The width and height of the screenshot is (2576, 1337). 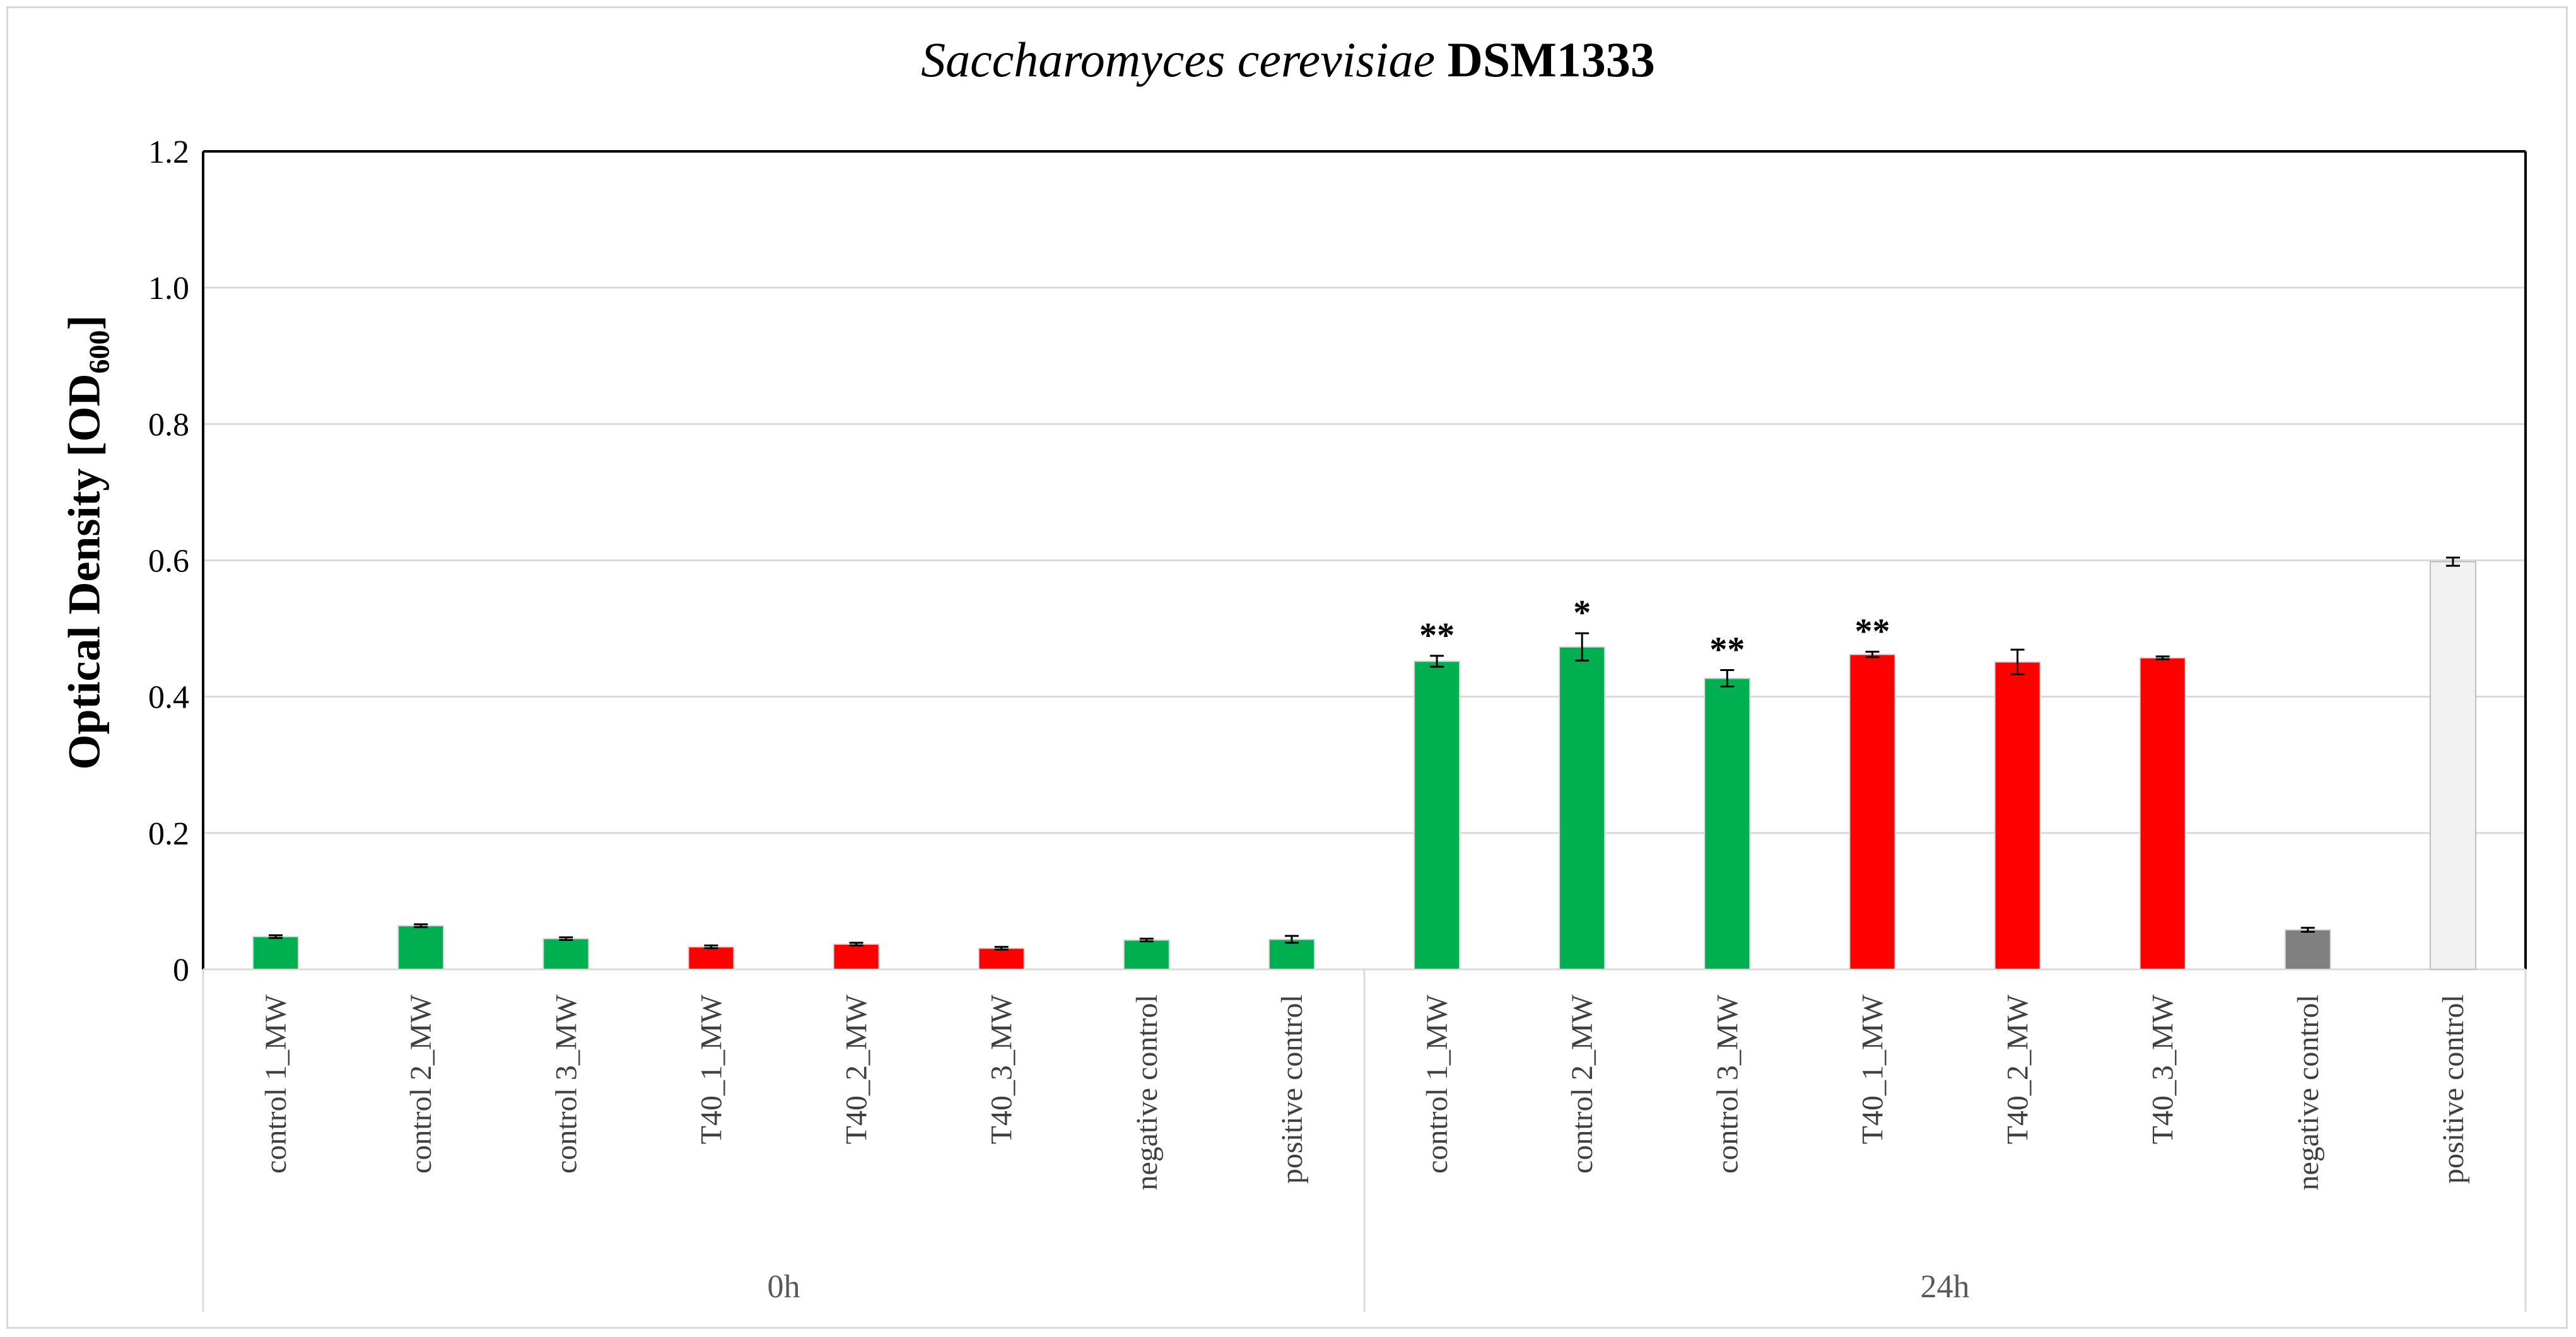 What do you see at coordinates (1582, 613) in the screenshot?
I see `significance-marker: *` at bounding box center [1582, 613].